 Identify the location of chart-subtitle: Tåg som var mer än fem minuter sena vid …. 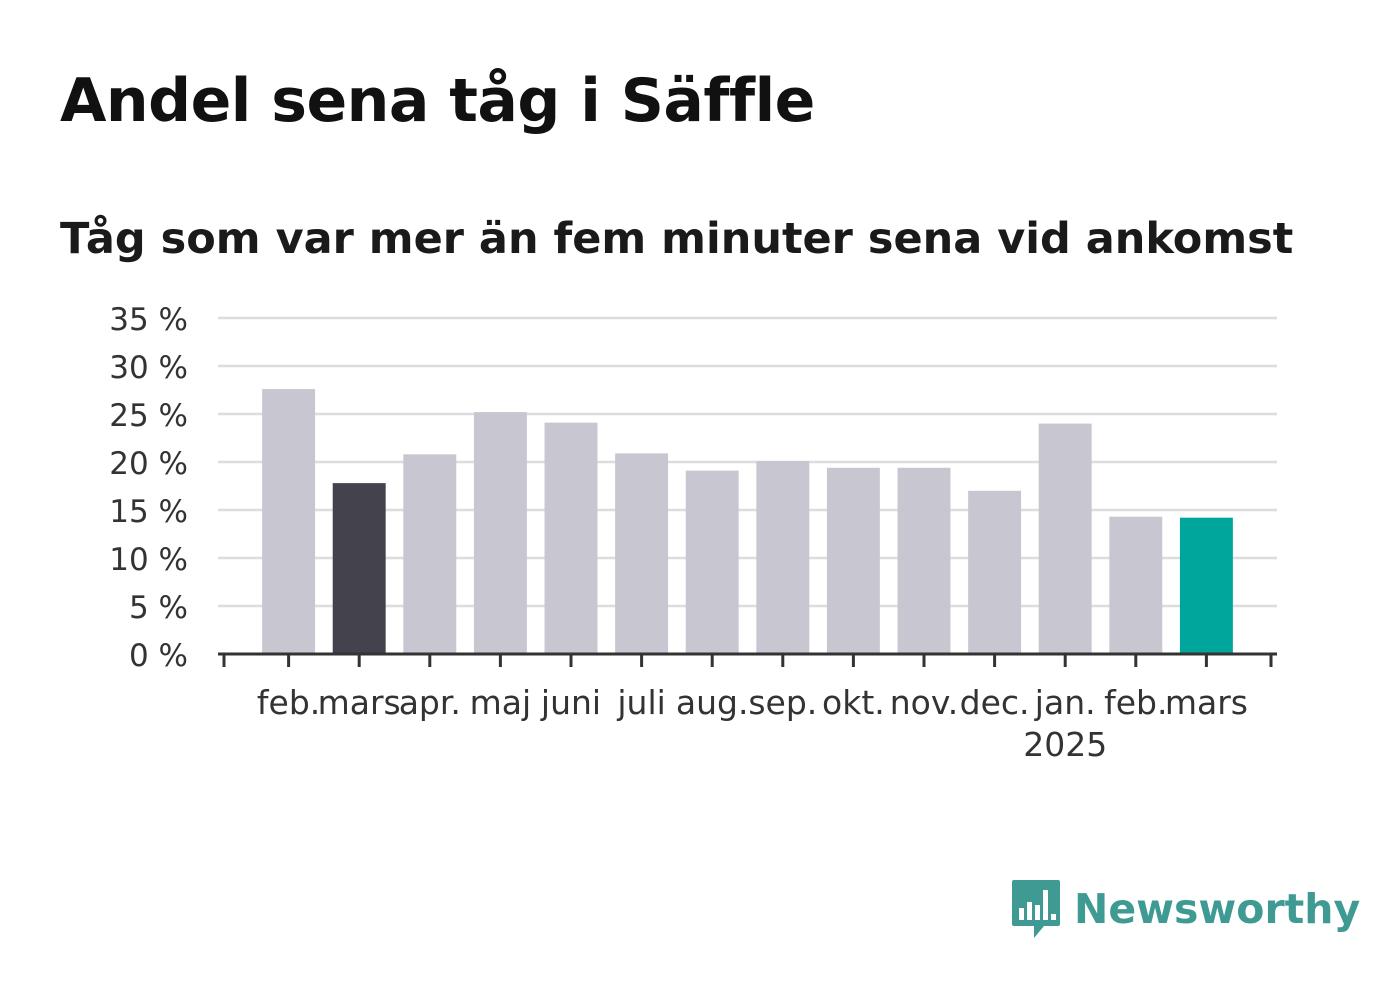
(677, 239).